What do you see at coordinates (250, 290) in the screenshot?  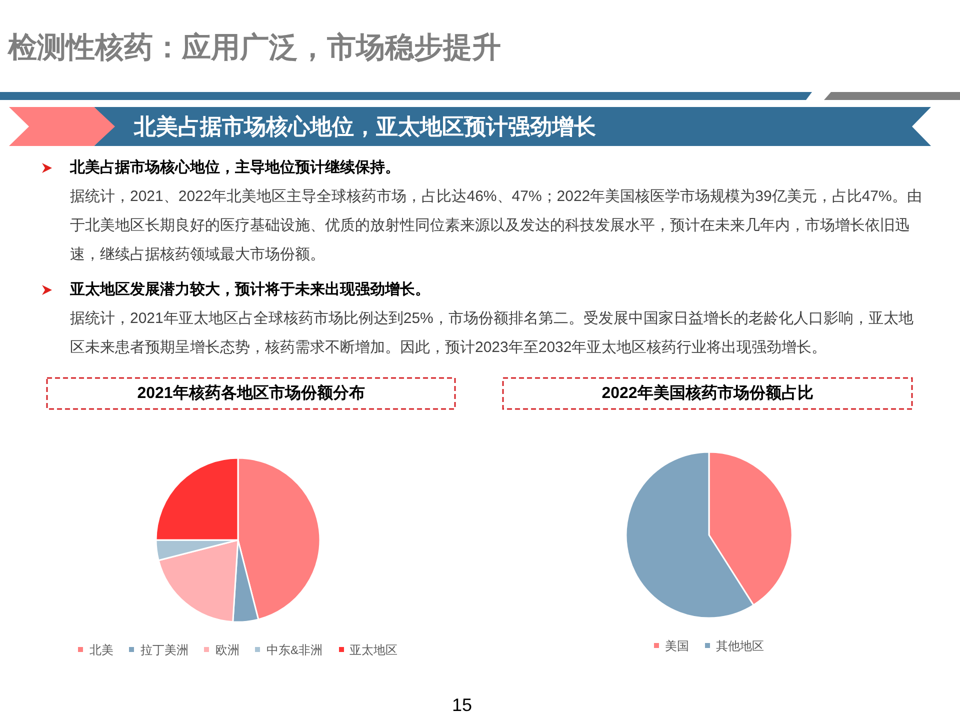 I see `text: 亚太地区发展潜力较大，预计将于未来出现强劲增长。` at bounding box center [250, 290].